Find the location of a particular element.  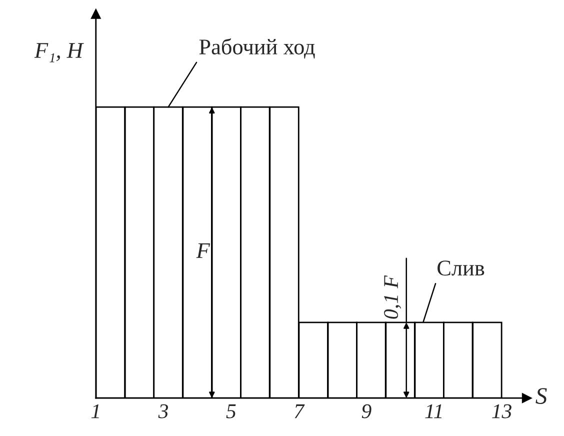

x-tick-label: 7 is located at coordinates (299, 411).